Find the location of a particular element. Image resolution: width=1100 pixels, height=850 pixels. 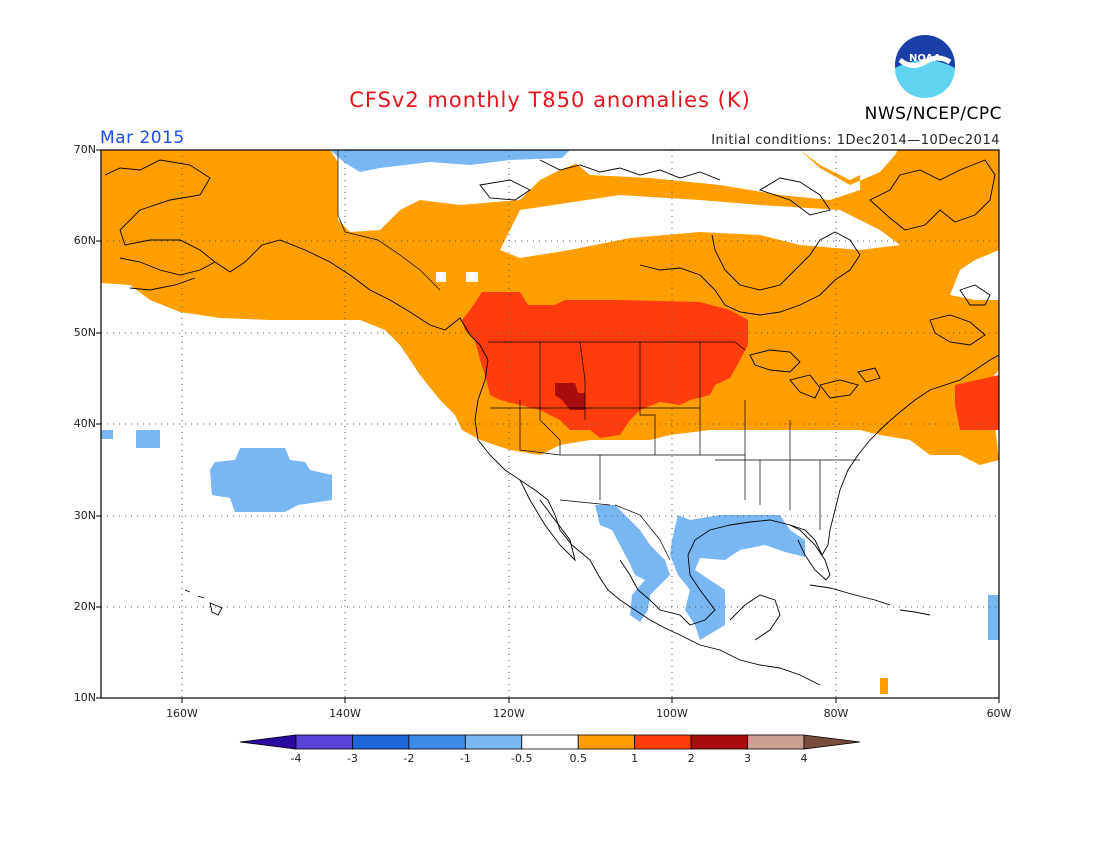

agency-label: NWS/NCEP/CPC is located at coordinates (933, 114).